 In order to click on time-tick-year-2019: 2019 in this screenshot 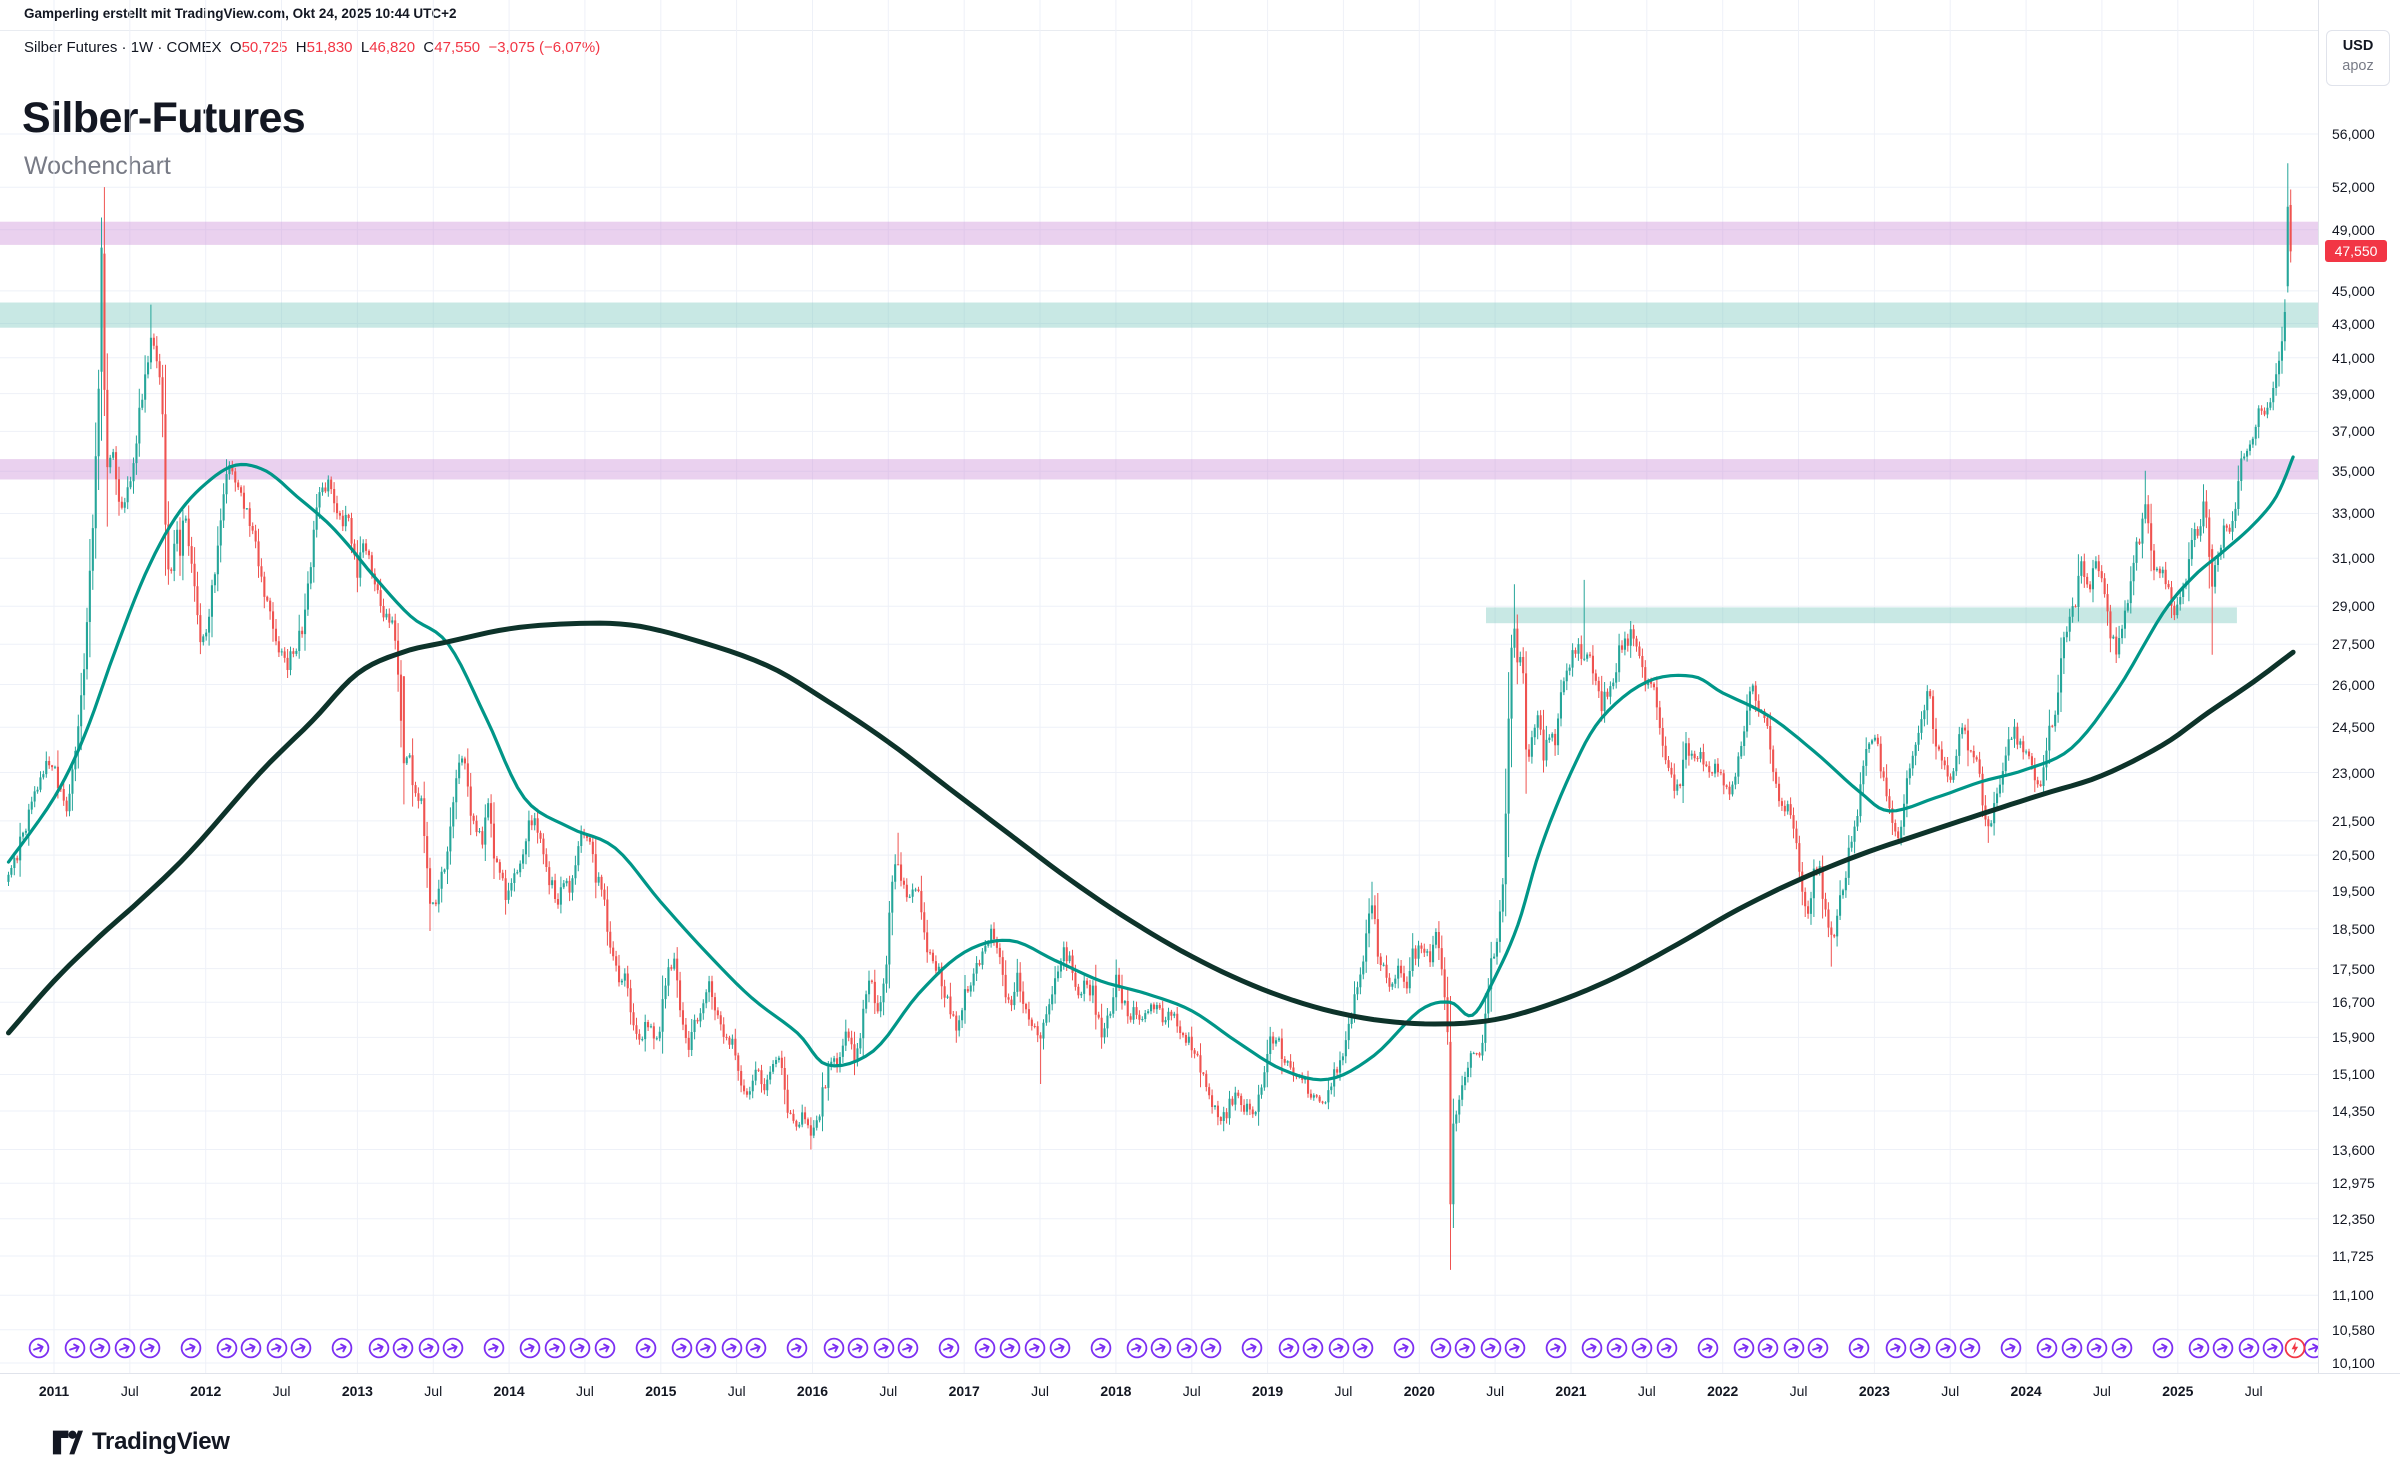, I will do `click(1268, 1391)`.